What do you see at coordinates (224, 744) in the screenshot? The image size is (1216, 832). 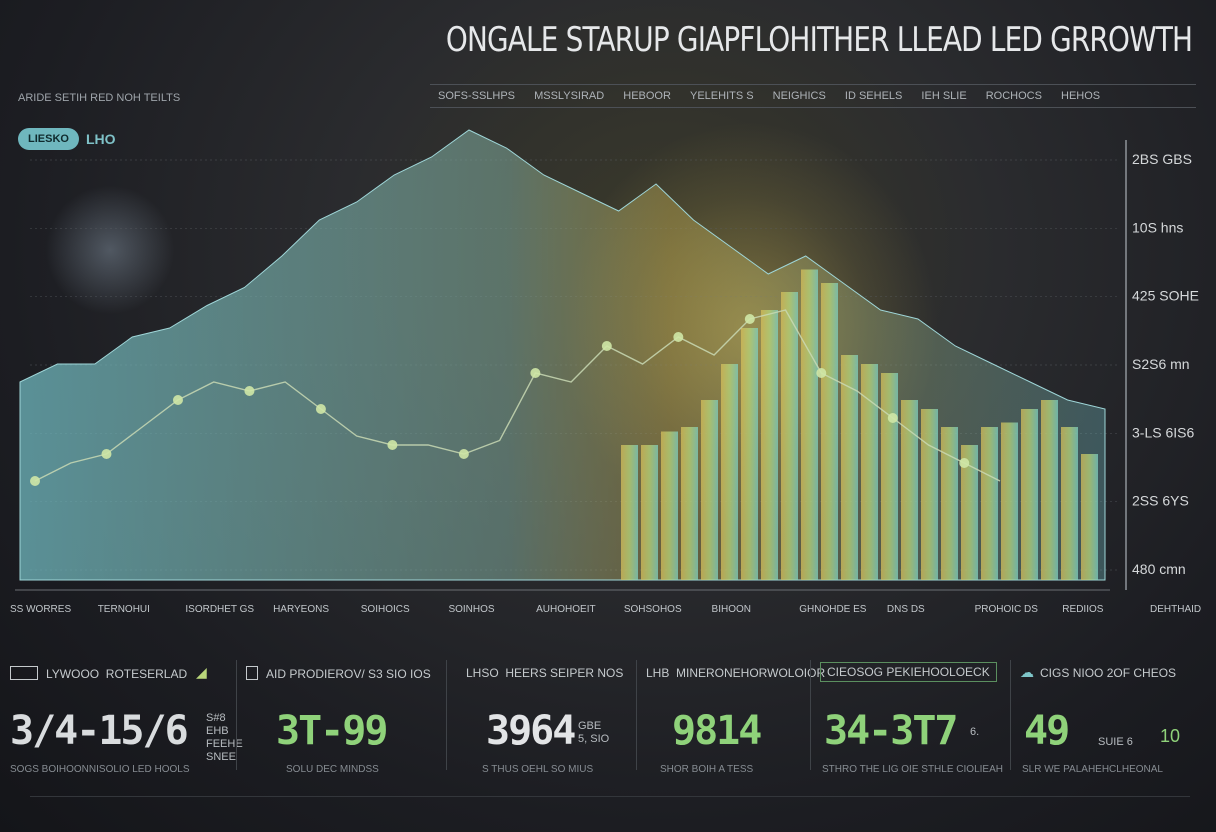 I see `stat-unit-line: FEEHE` at bounding box center [224, 744].